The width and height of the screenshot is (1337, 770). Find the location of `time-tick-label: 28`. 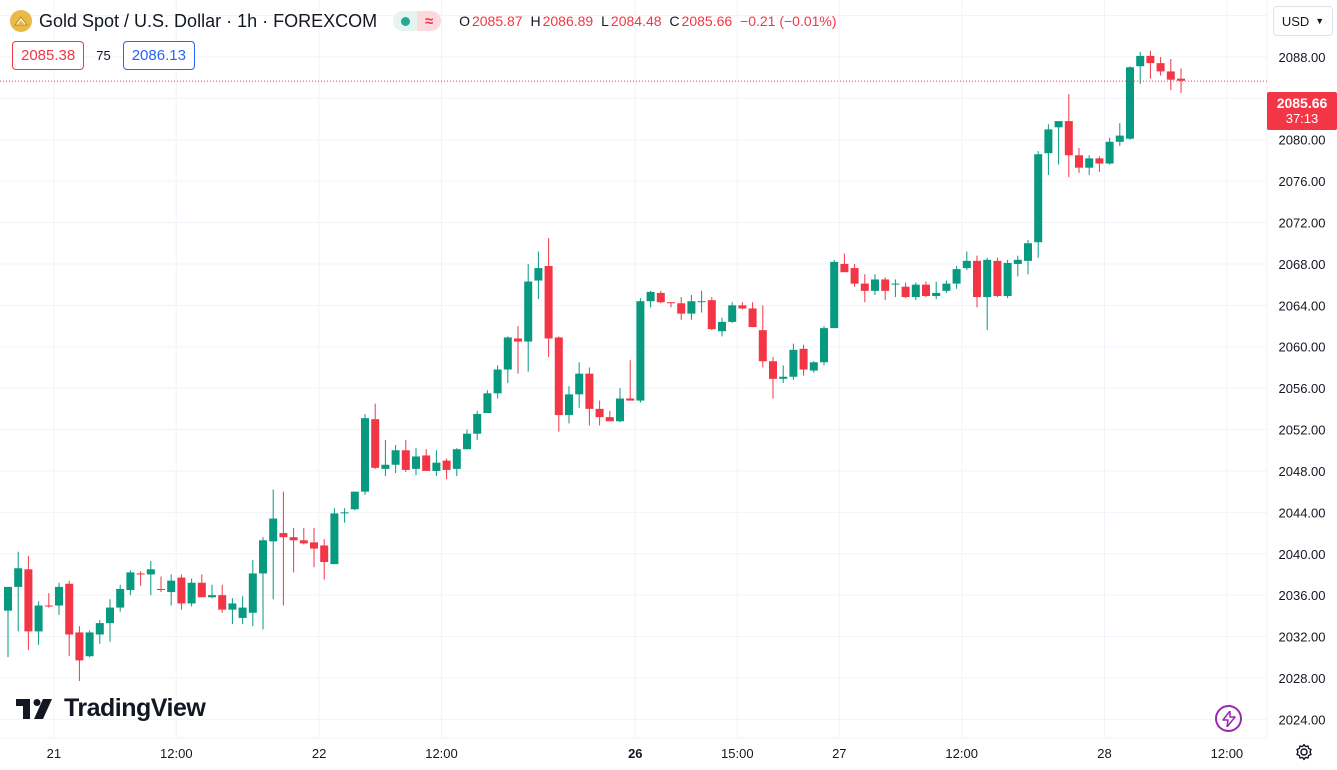

time-tick-label: 28 is located at coordinates (1104, 753).